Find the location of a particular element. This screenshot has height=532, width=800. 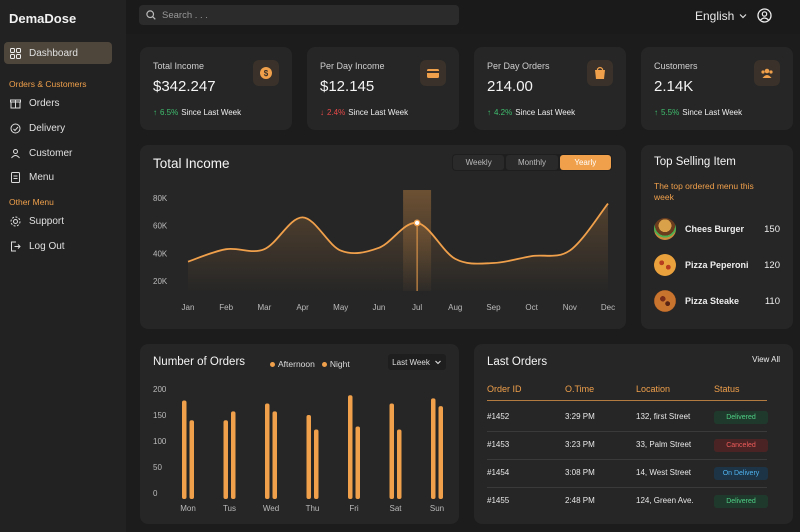

stat-value: $12.145 is located at coordinates (347, 86).